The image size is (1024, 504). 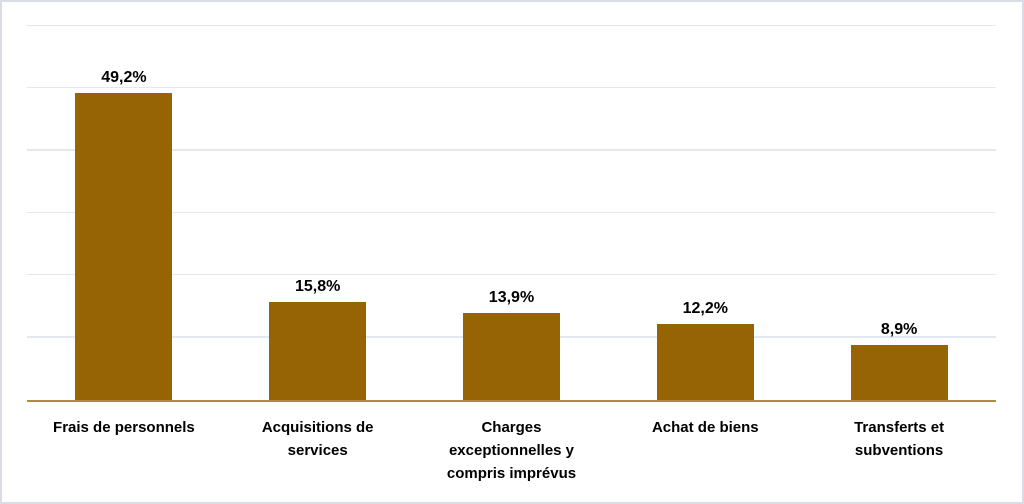 I want to click on x-axis-category-label-line: services, so click(x=317, y=450).